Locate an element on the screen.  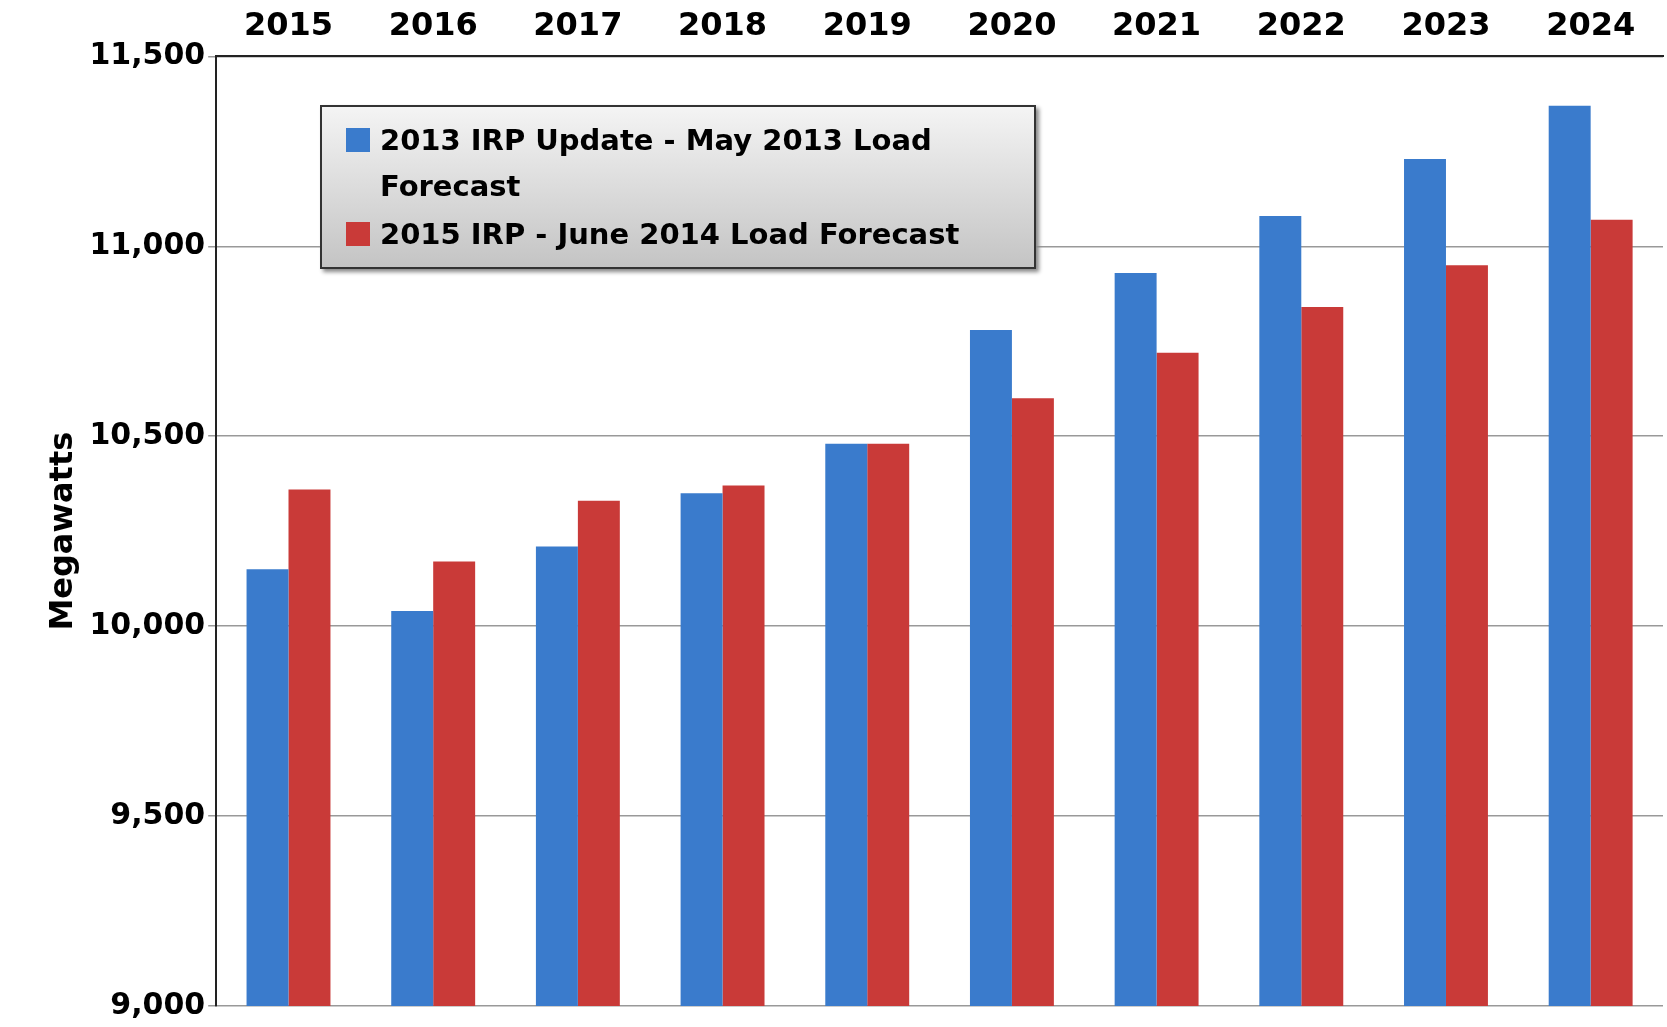
x-tick-label: 2016 is located at coordinates (433, 23).